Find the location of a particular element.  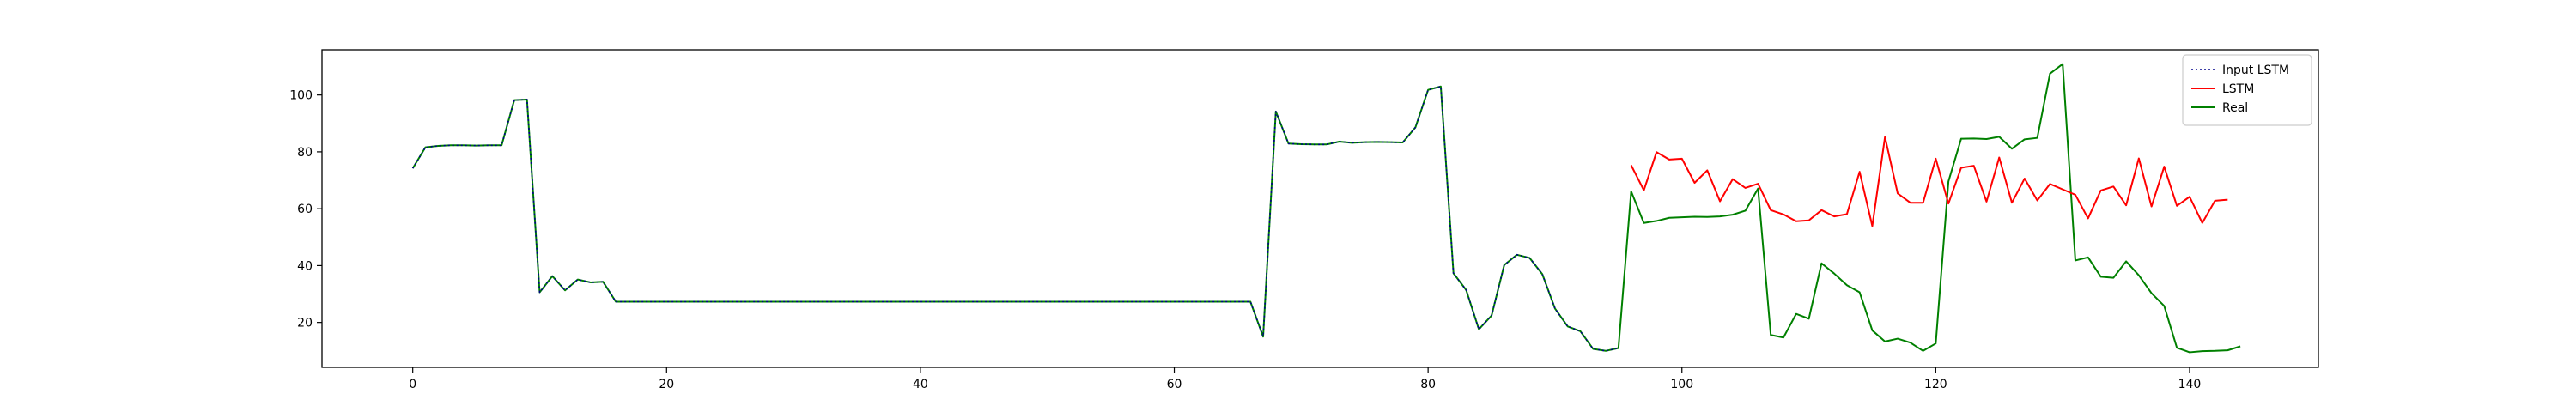

x-tick-label: 0 is located at coordinates (412, 384).